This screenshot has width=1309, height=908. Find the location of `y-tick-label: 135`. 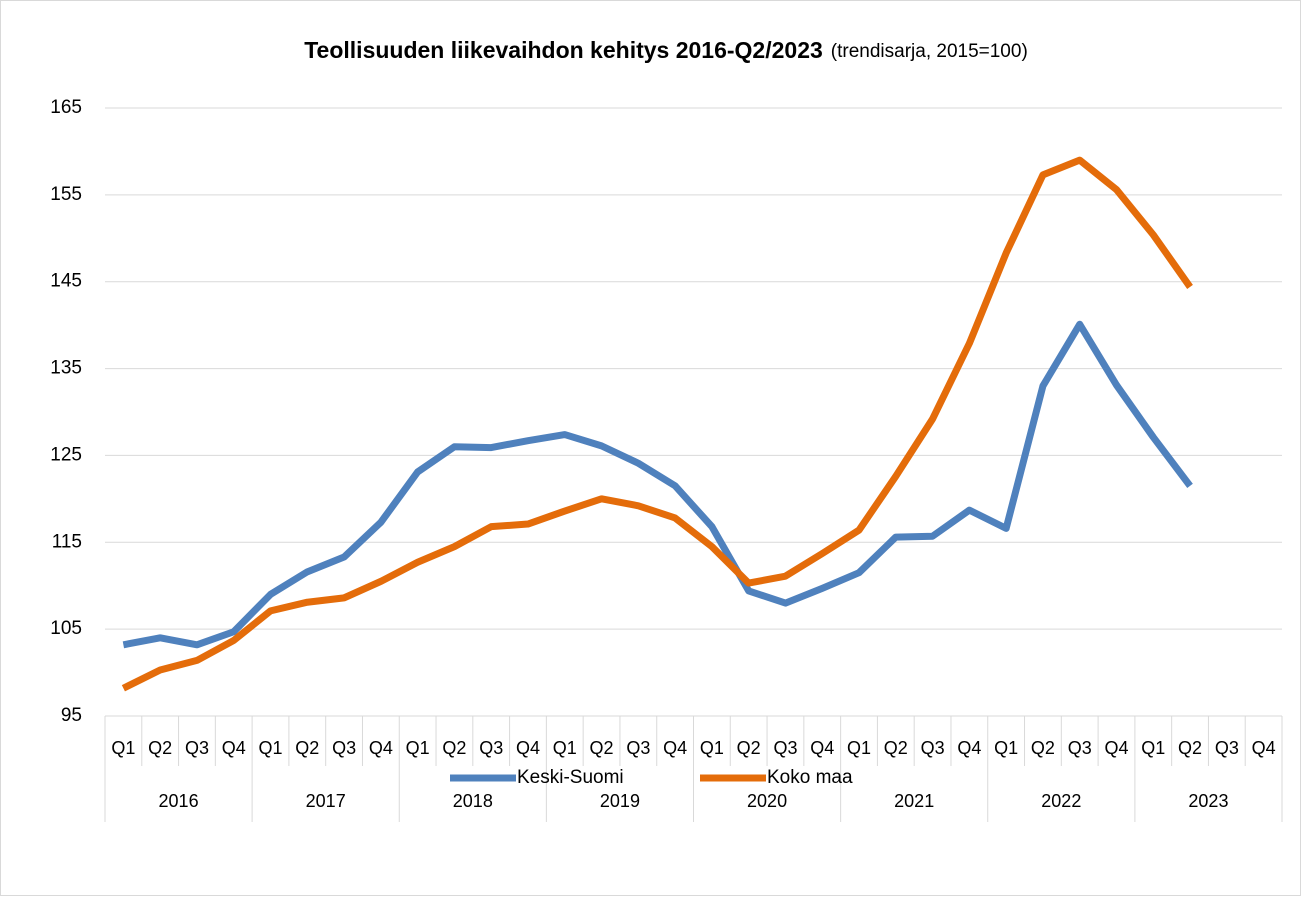

y-tick-label: 135 is located at coordinates (66, 368).